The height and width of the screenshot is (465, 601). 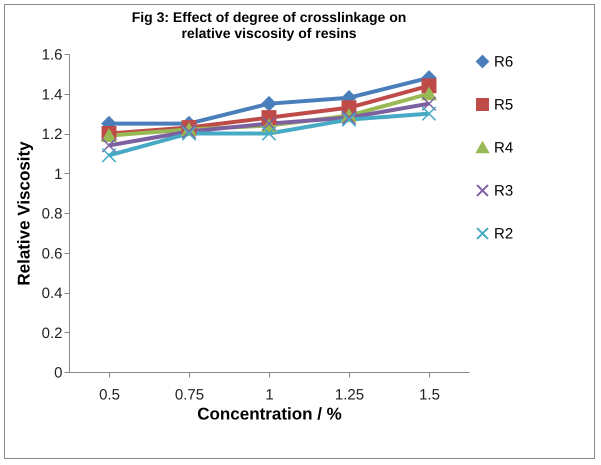 I want to click on x-tick-label: 0.5, so click(x=109, y=395).